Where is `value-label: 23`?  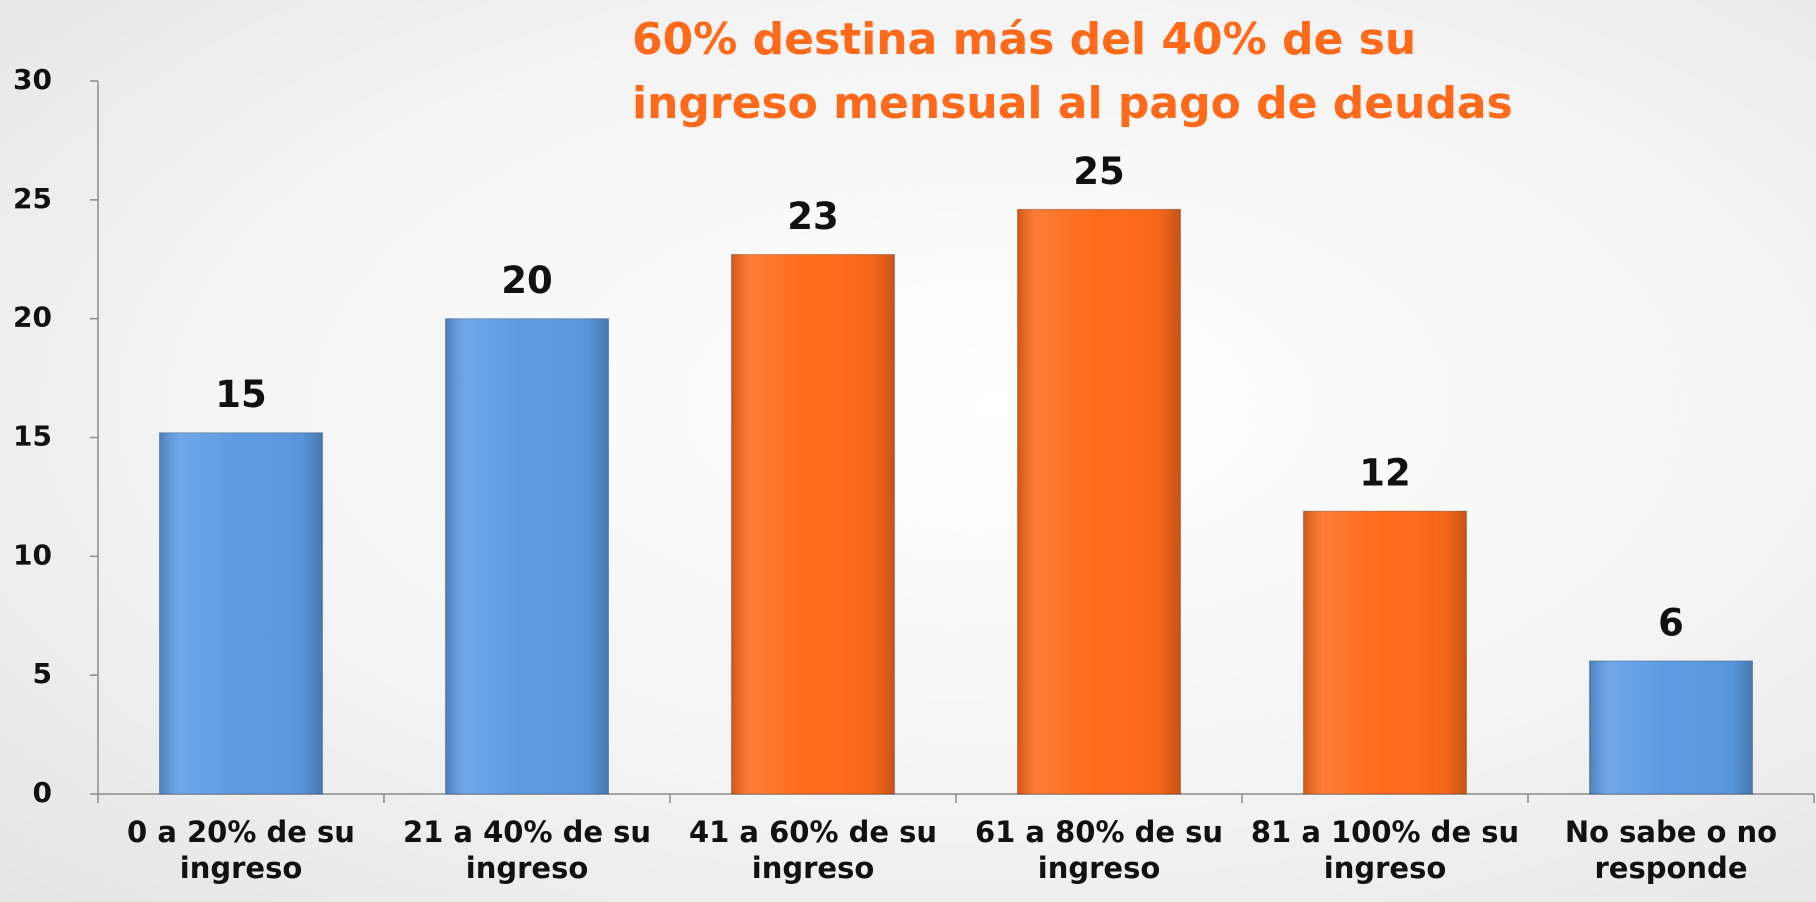 value-label: 23 is located at coordinates (813, 216).